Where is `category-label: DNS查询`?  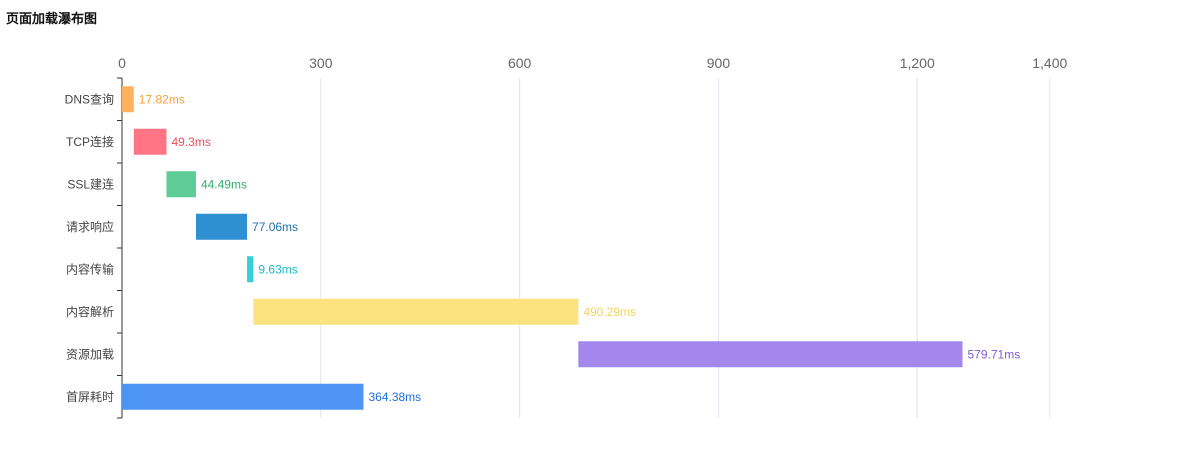 category-label: DNS查询 is located at coordinates (89, 99).